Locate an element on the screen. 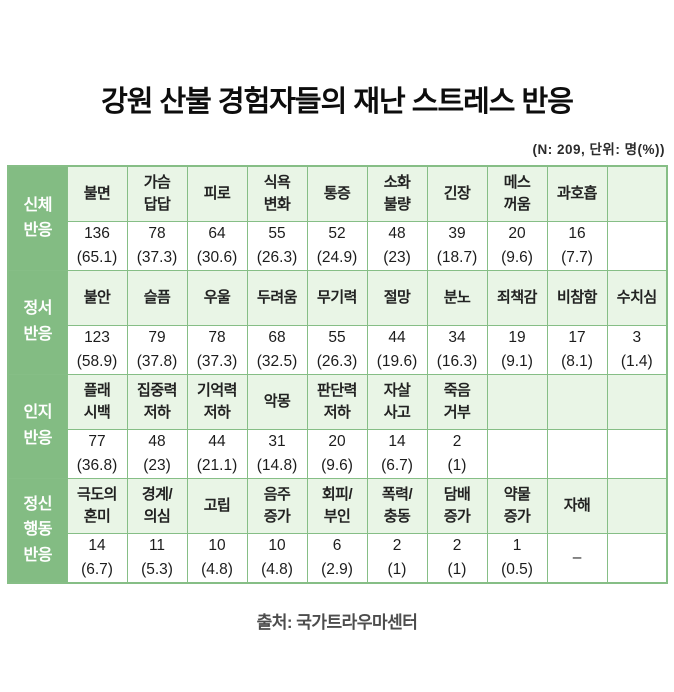  symptom-header: 극도의 혼미 is located at coordinates (97, 505).